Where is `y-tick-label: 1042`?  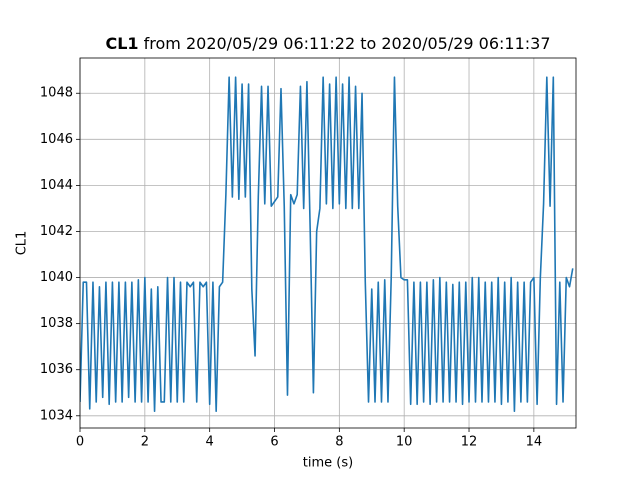 y-tick-label: 1042 is located at coordinates (56, 231).